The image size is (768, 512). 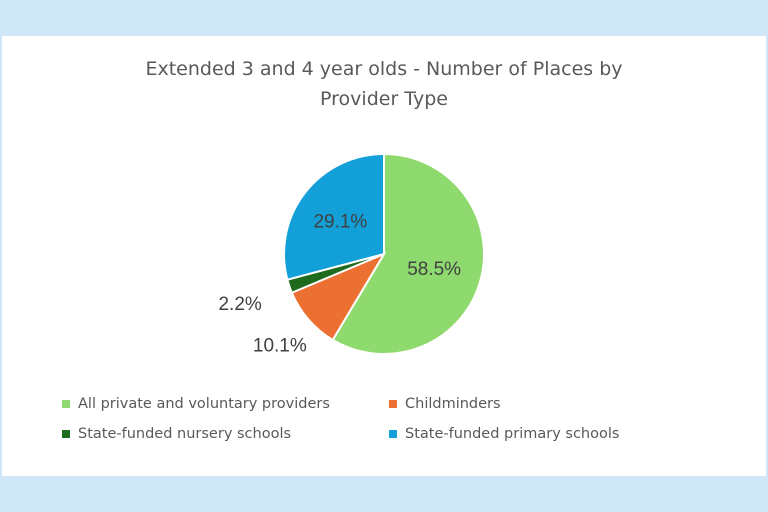 I want to click on legend-item-primary-schools: State-funded primary schools, so click(x=539, y=434).